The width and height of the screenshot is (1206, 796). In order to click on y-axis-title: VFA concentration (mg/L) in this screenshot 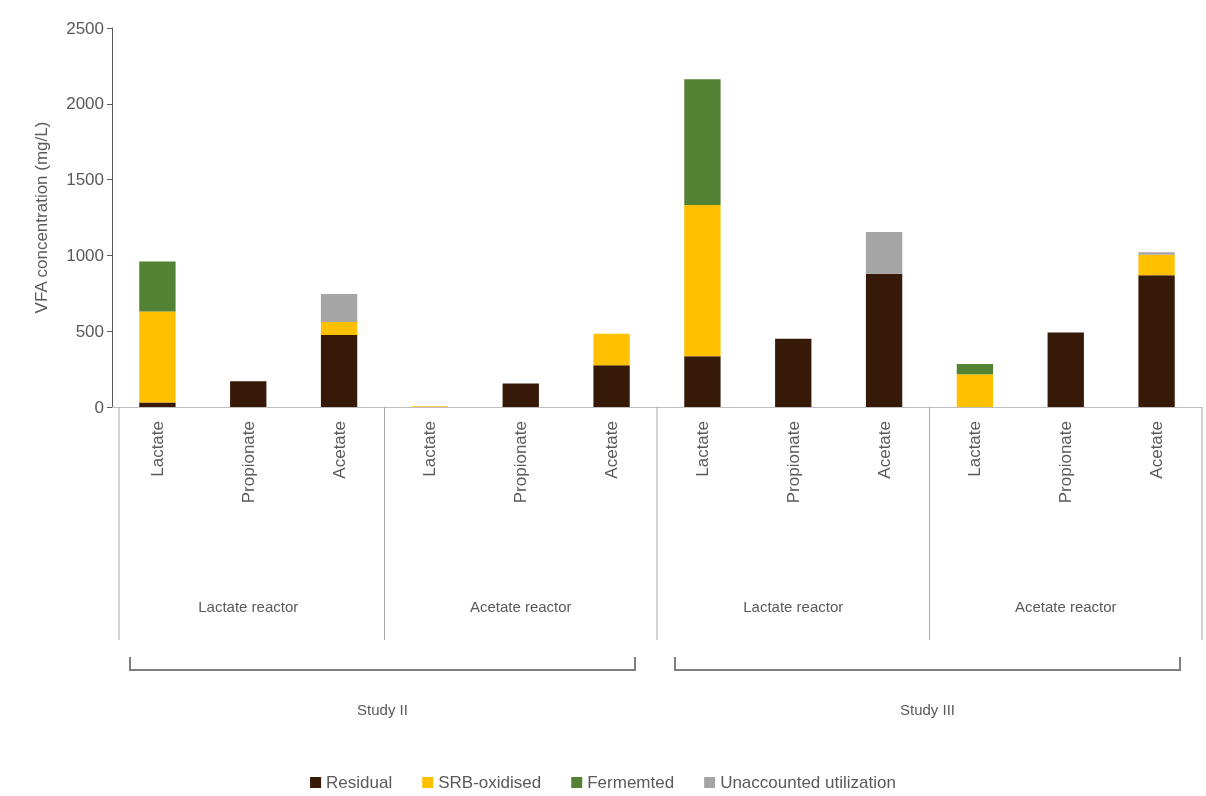, I will do `click(41, 217)`.